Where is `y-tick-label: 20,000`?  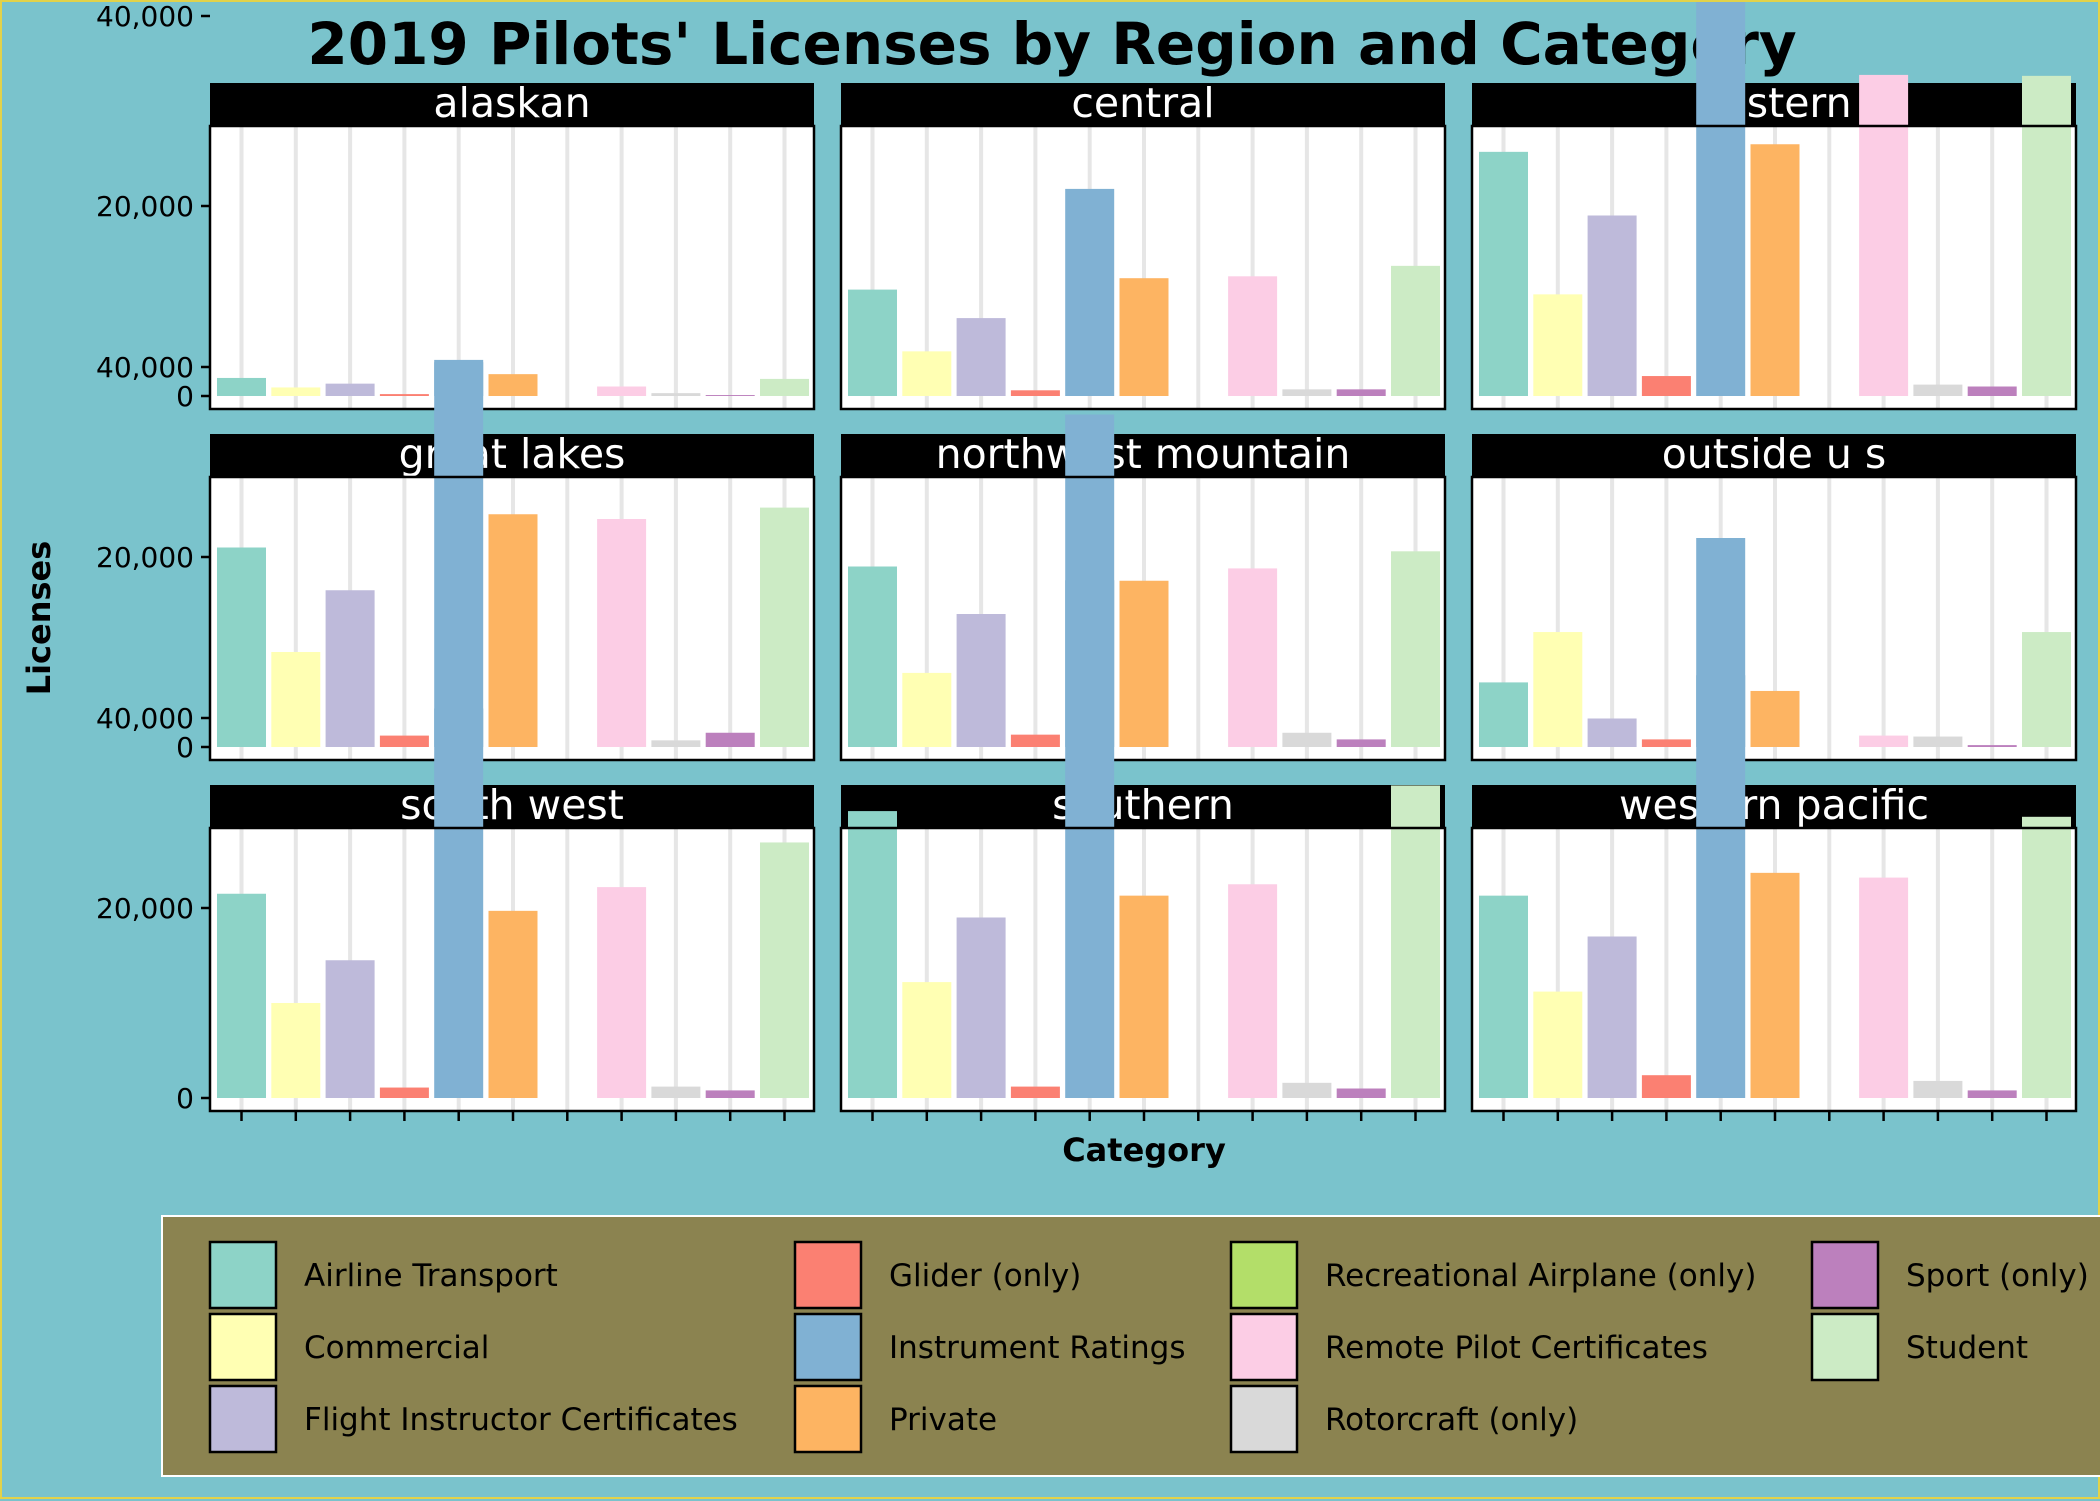
y-tick-label: 20,000 is located at coordinates (145, 557).